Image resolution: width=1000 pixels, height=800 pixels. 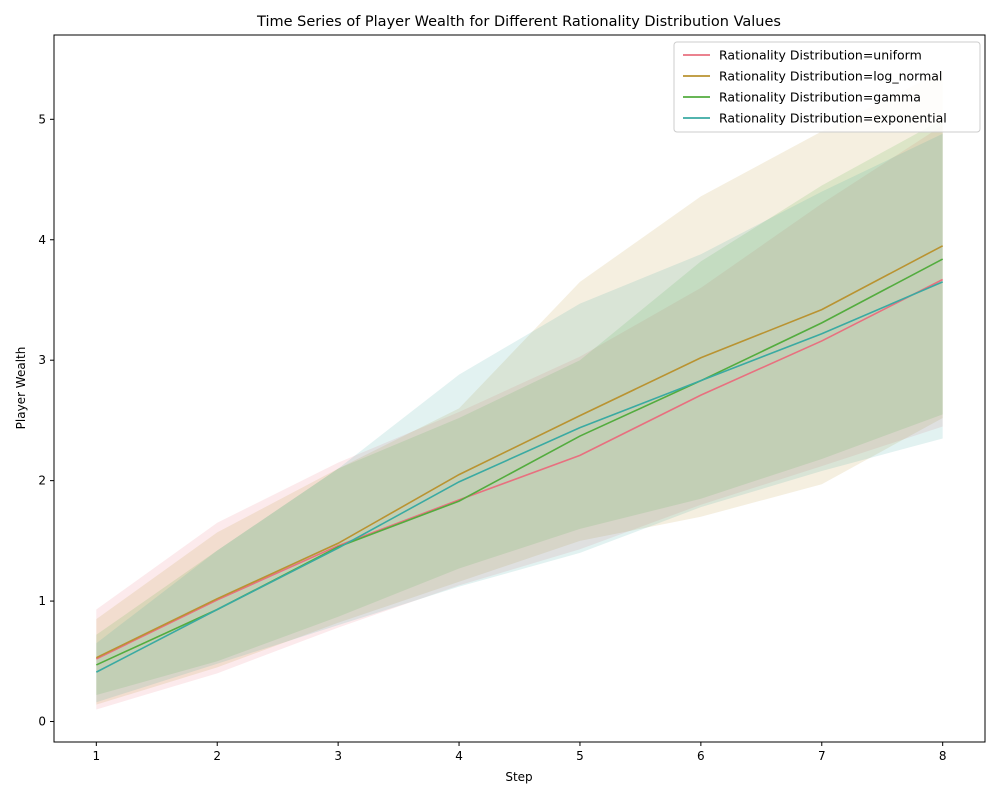 What do you see at coordinates (833, 118) in the screenshot?
I see `legend-label: Rationality Distribution=exponential` at bounding box center [833, 118].